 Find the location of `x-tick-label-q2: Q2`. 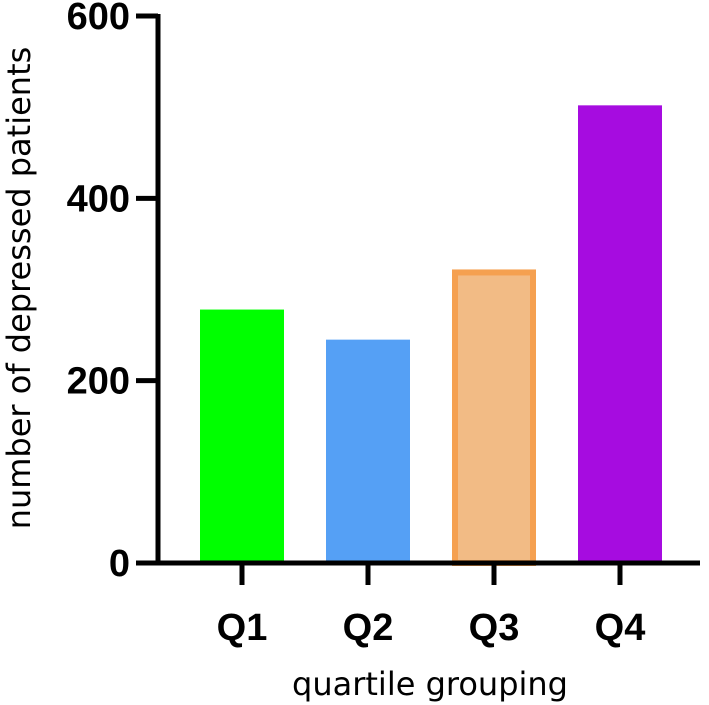

x-tick-label-q2: Q2 is located at coordinates (368, 628).